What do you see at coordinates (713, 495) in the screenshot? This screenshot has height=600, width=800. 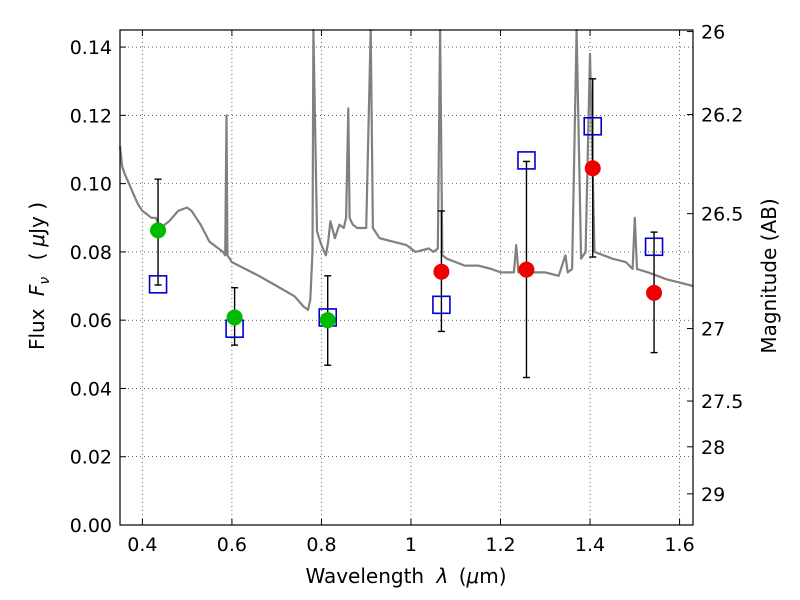 I see `y2-tick-label: 29` at bounding box center [713, 495].